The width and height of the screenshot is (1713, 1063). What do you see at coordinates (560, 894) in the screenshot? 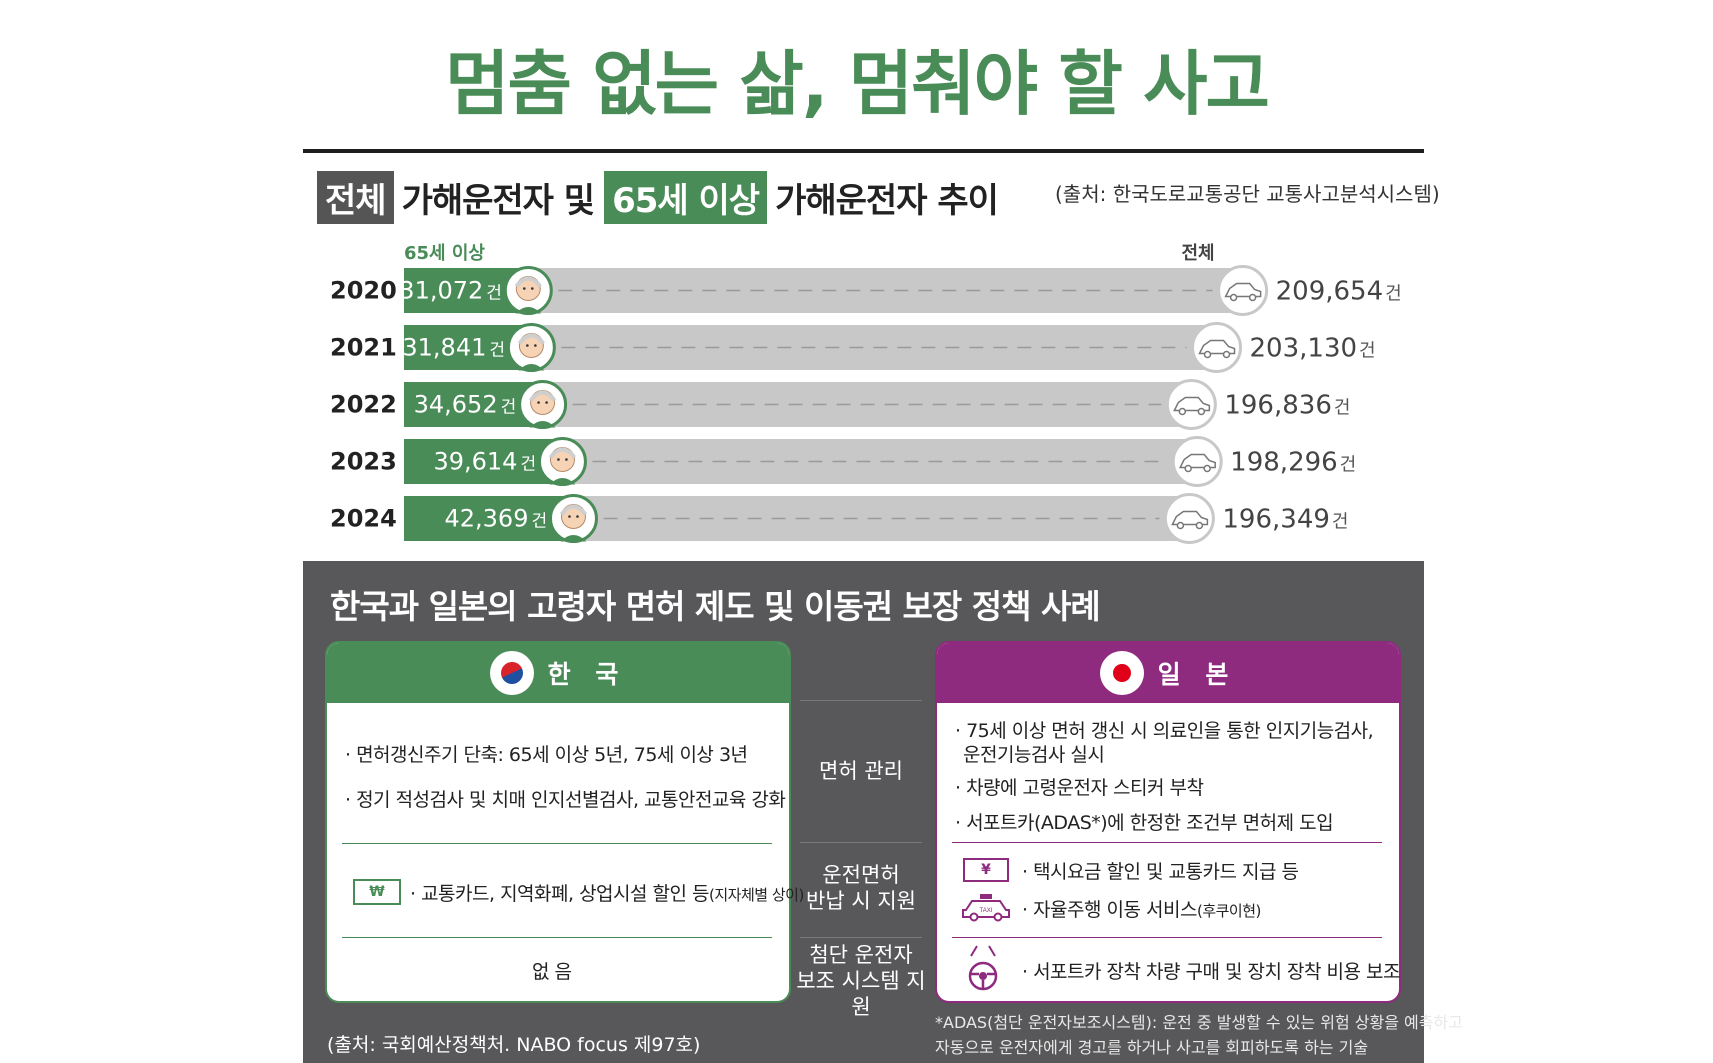
I see `korea-return-text: · 교통카드, 지역화폐, 상업시설 할인 등` at bounding box center [560, 894].